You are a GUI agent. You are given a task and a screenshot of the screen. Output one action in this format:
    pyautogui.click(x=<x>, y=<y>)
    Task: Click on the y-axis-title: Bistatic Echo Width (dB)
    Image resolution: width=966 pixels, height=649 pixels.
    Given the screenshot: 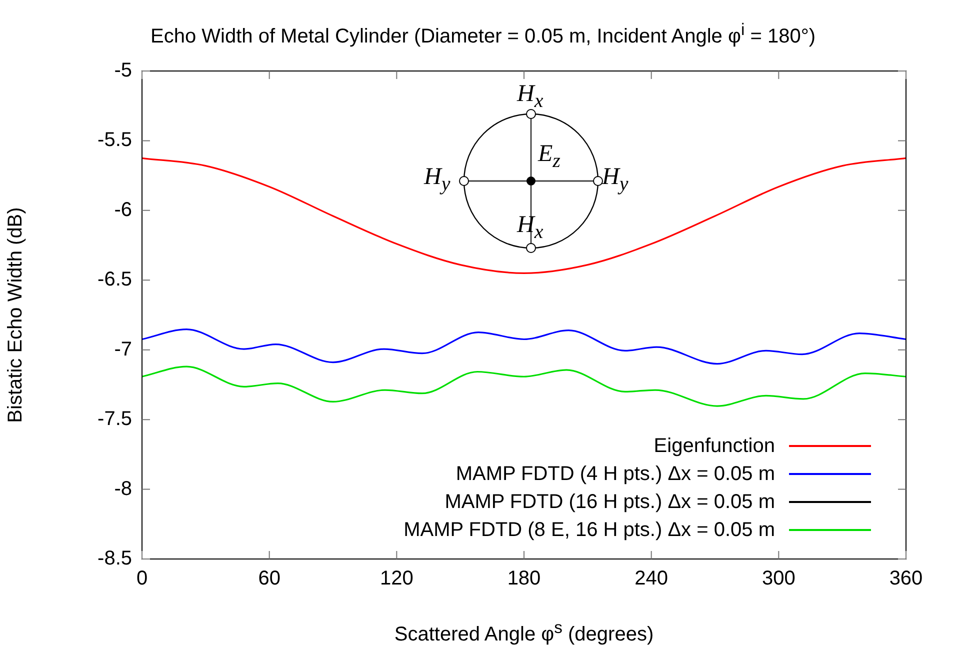 What is the action you would take?
    pyautogui.click(x=15, y=315)
    